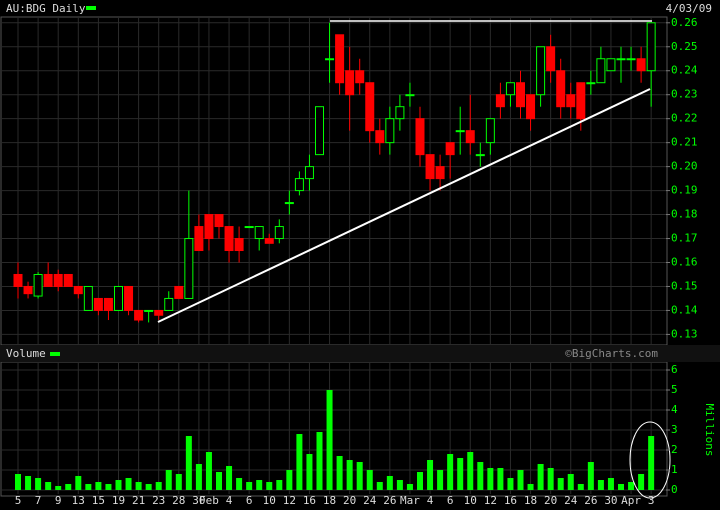 The width and height of the screenshot is (720, 510). I want to click on separator, so click(360, 353).